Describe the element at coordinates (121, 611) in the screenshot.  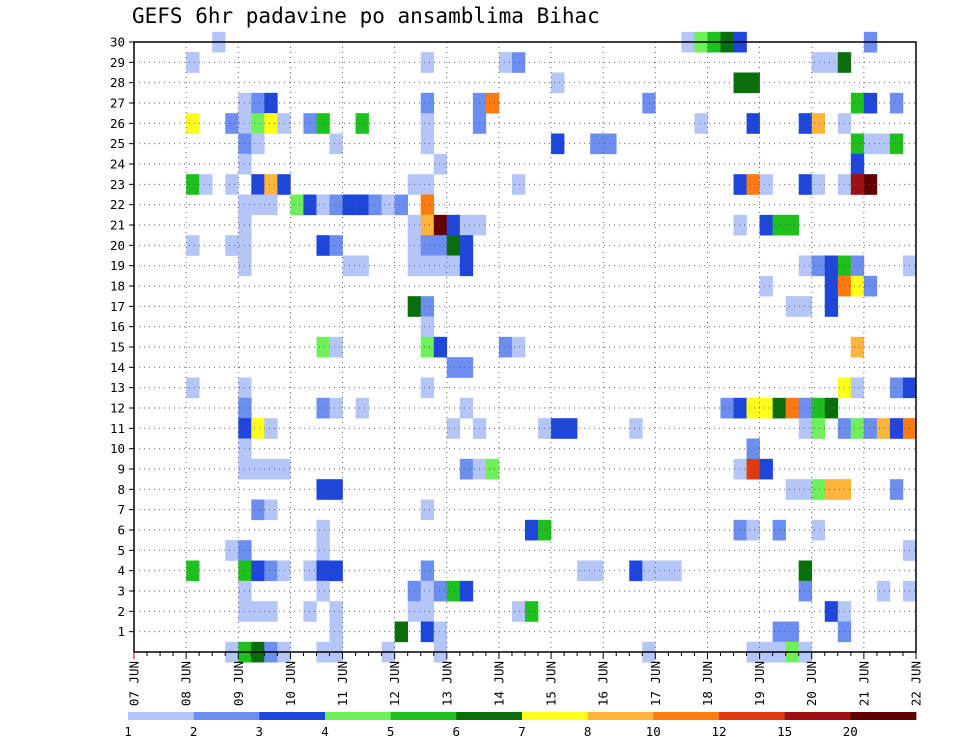
I see `y-tick-label: 2` at that location.